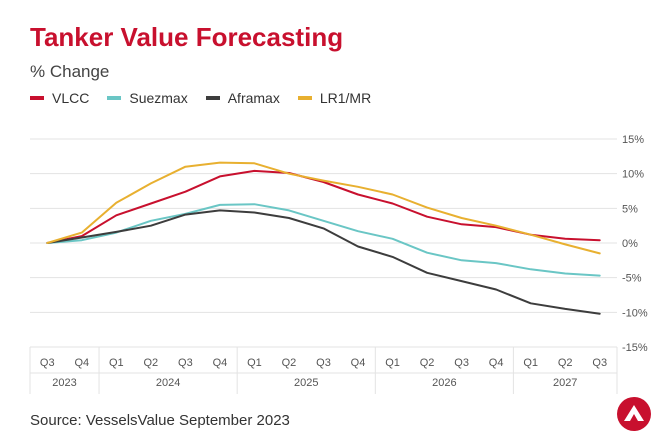 This screenshot has height=446, width=670. I want to click on legend-label-vlcc: VLCC, so click(71, 98).